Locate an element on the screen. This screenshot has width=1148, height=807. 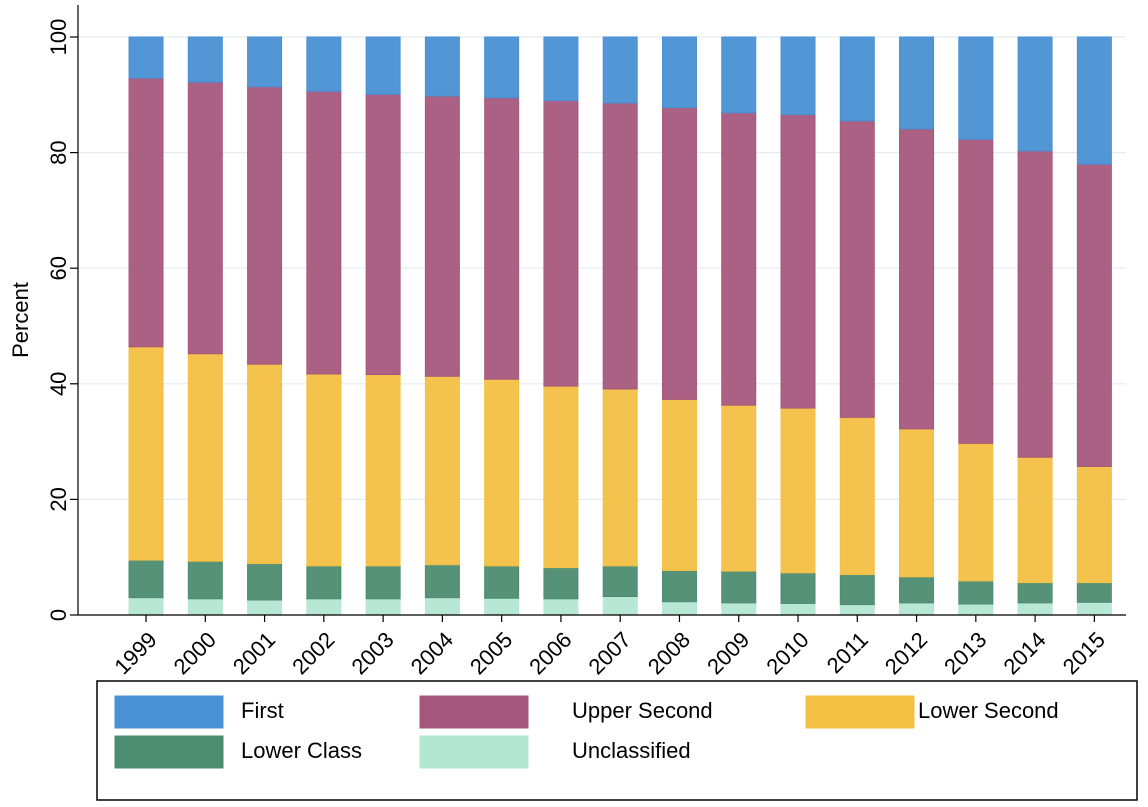
x-tick-label: 2013 is located at coordinates (965, 653).